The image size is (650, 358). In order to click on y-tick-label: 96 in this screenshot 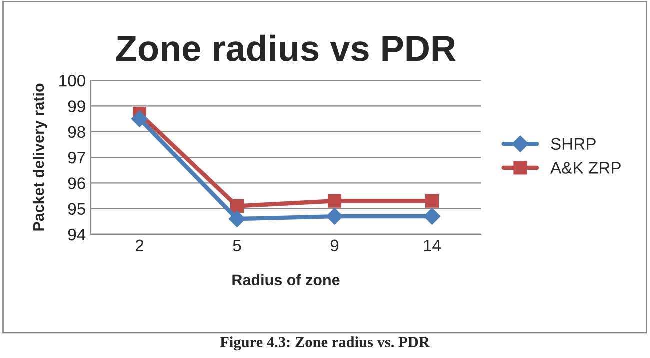, I will do `click(77, 184)`.